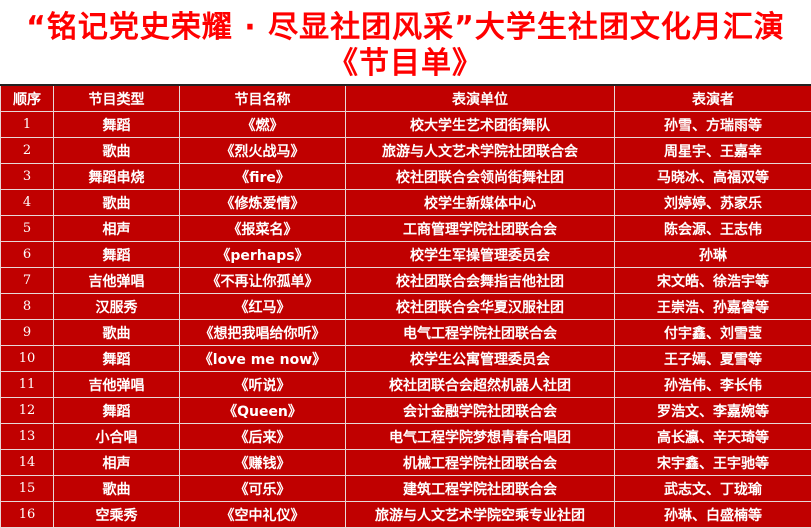  I want to click on unit-cell: 电气工程学院社团联合会, so click(480, 333).